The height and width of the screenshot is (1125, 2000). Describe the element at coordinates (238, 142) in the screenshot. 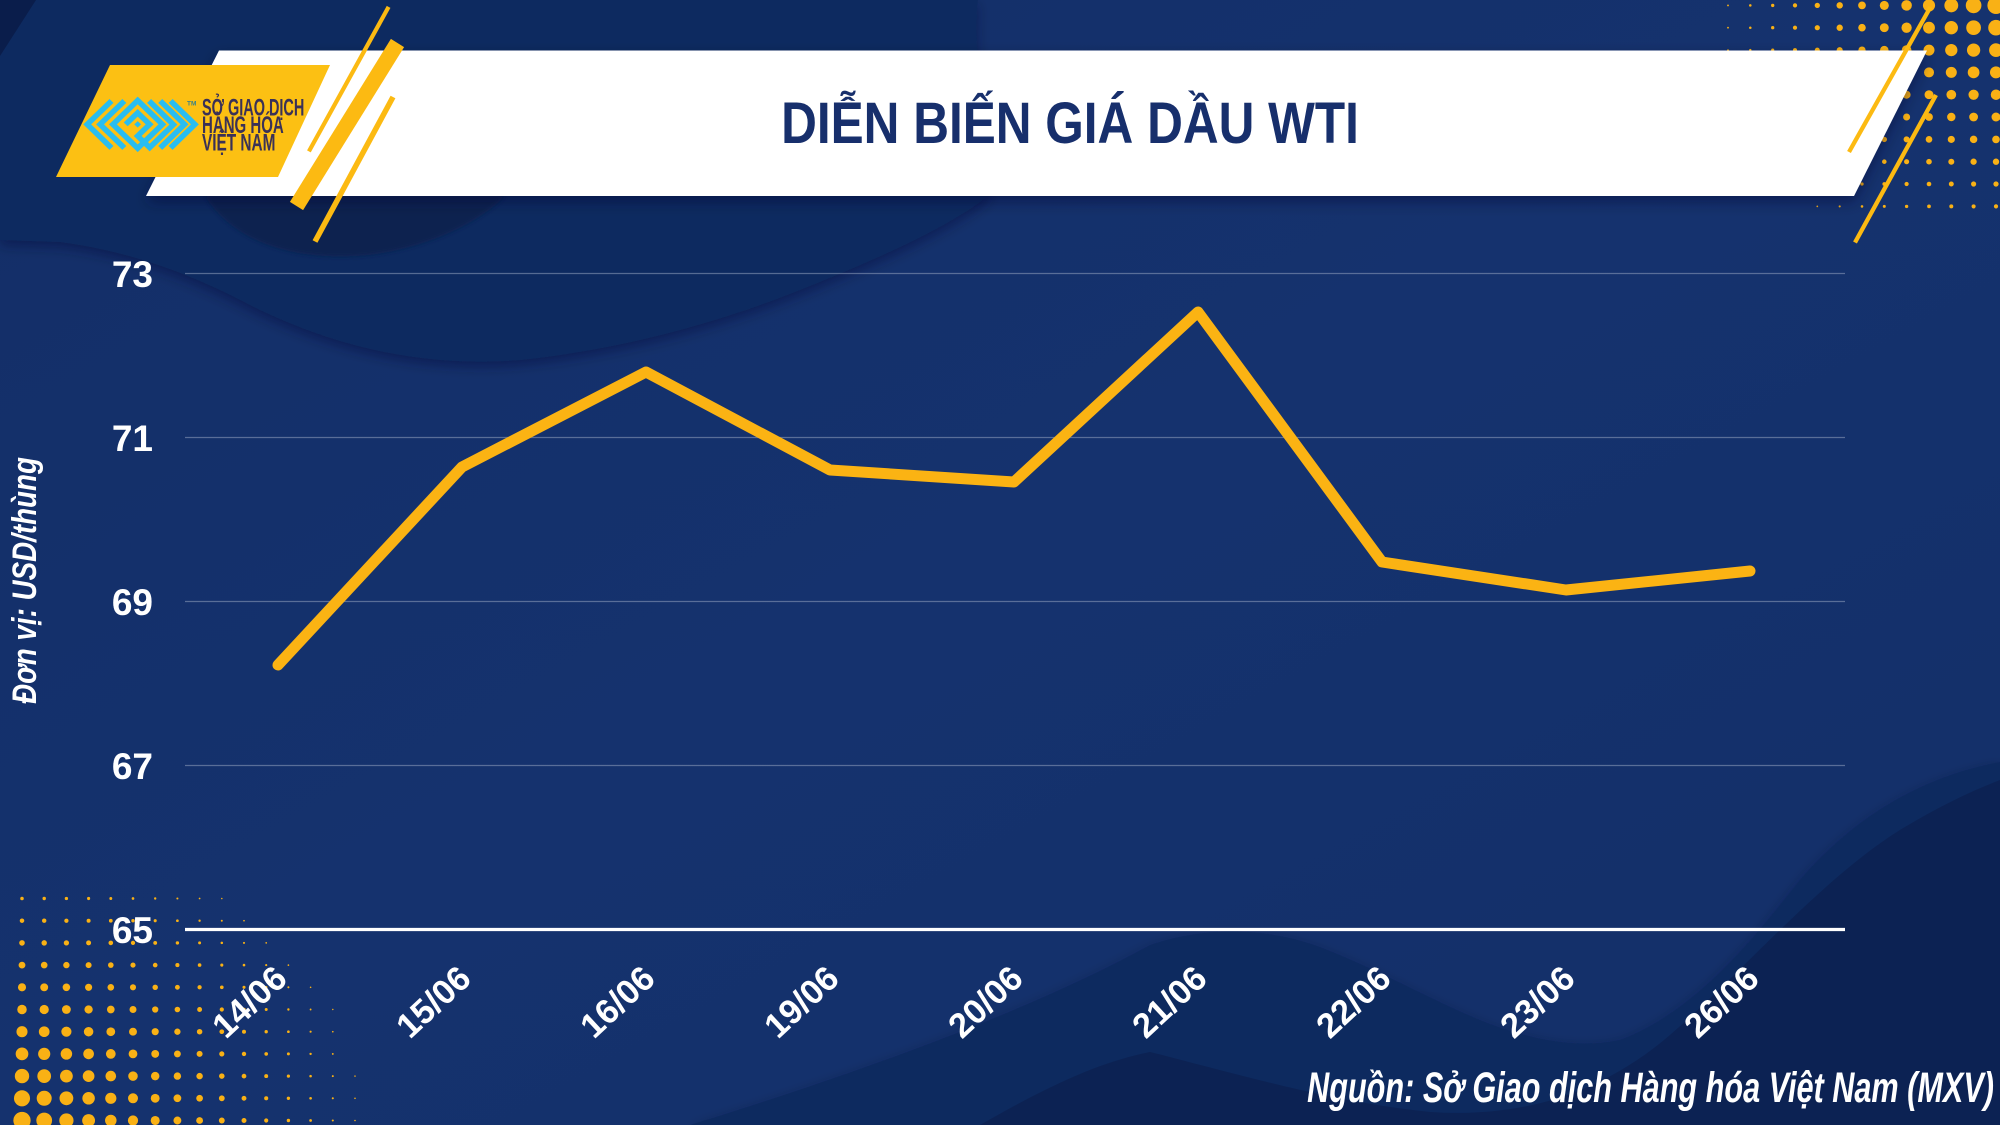

I see `svg-text: VIỆT NAM` at that location.